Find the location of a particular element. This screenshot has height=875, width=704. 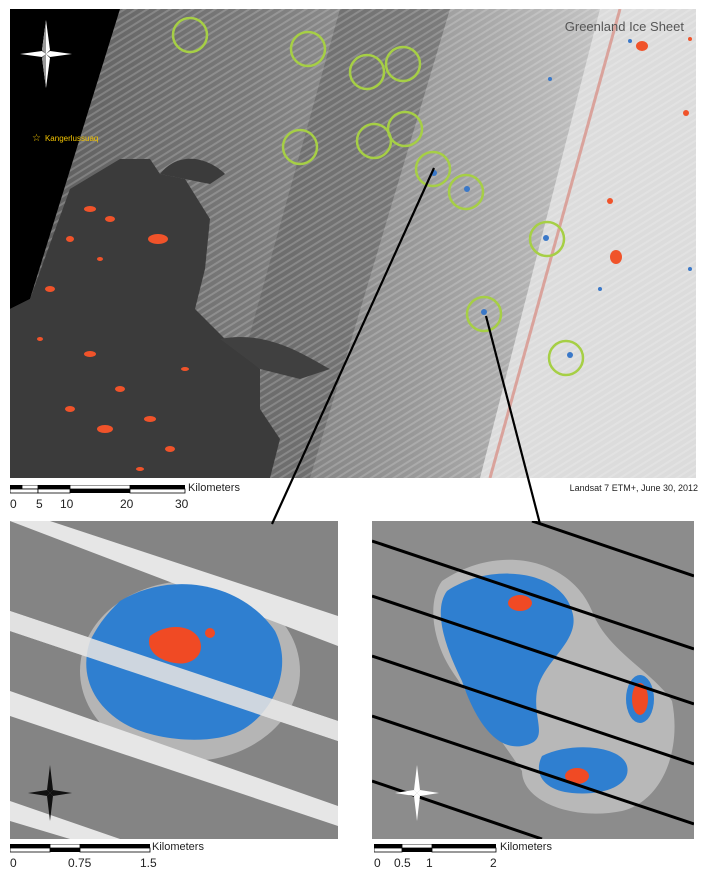

inset-right-scalebar: Kilometers 0 0.5 1 2 is located at coordinates (504, 857).